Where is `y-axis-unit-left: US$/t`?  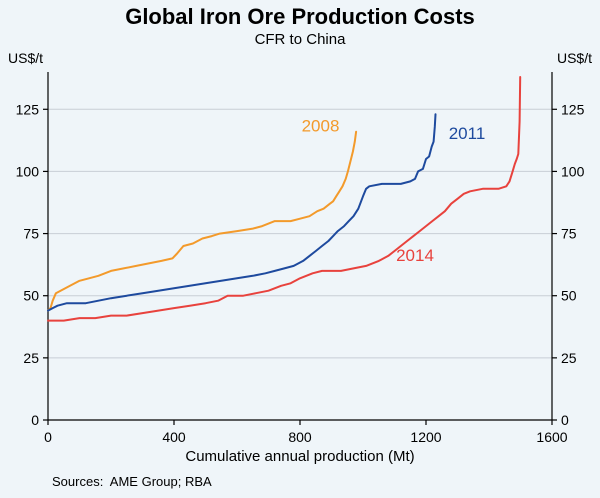
y-axis-unit-left: US$/t is located at coordinates (26, 58).